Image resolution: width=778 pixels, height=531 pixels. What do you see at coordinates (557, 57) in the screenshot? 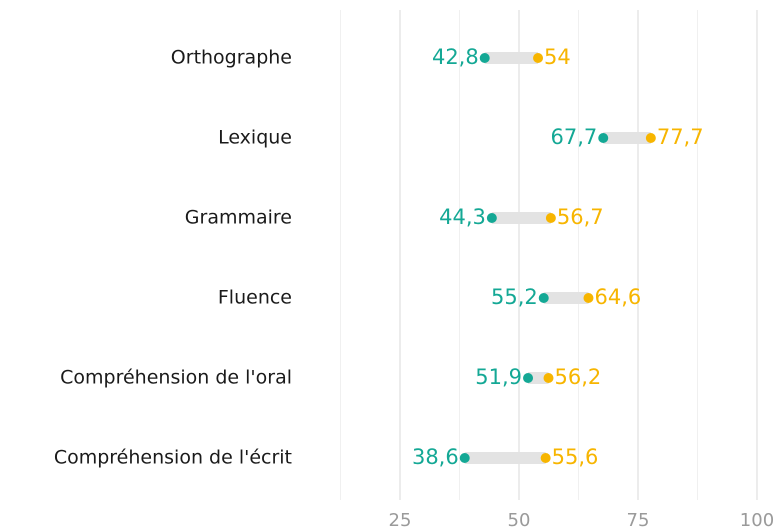
I see `value-label: 54` at bounding box center [557, 57].